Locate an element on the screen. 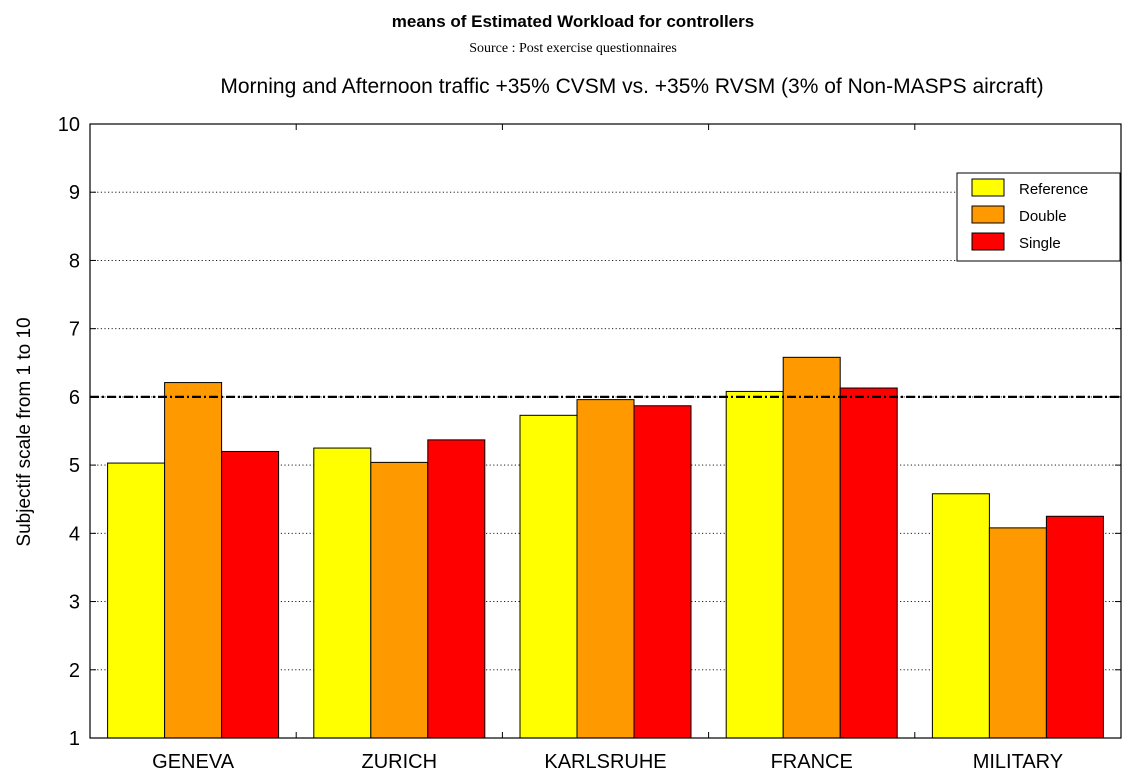 This screenshot has height=775, width=1146. y-axis-label: Subjectif scale from 1 to 10 is located at coordinates (24, 431).